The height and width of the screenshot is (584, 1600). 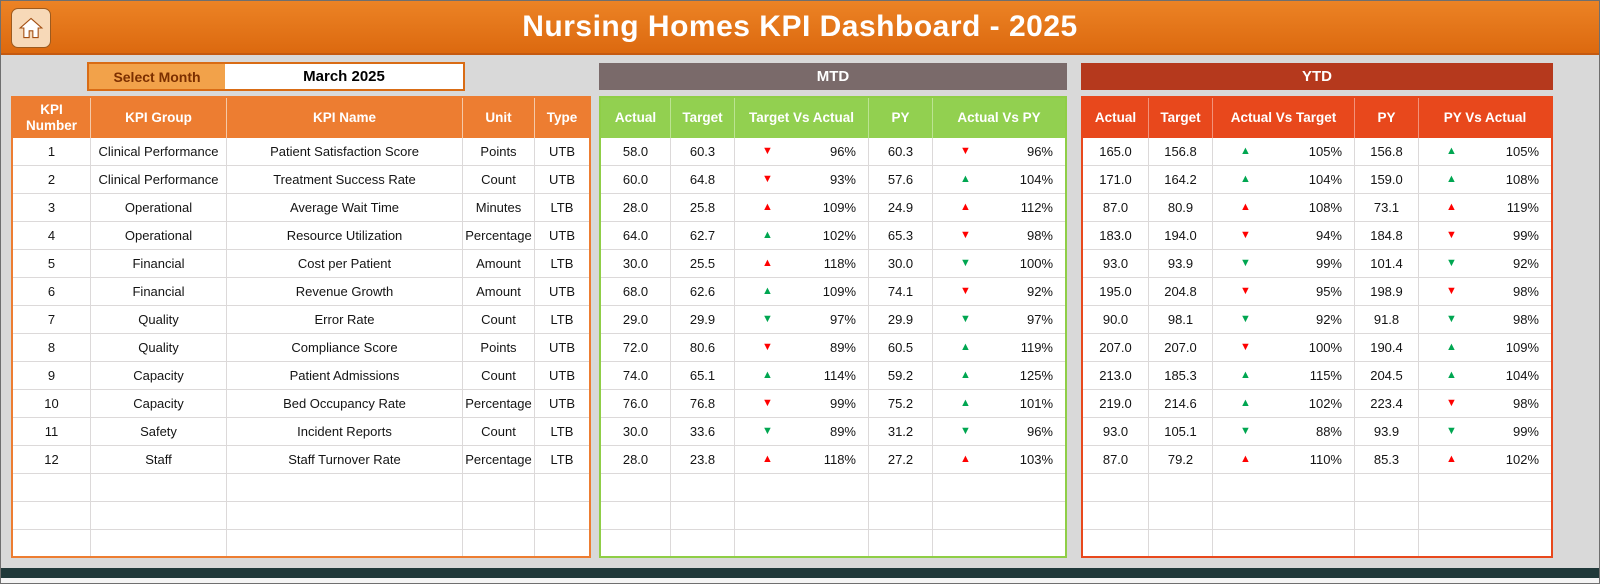 I want to click on cell-kpi-name: Average Wait Time, so click(x=345, y=208).